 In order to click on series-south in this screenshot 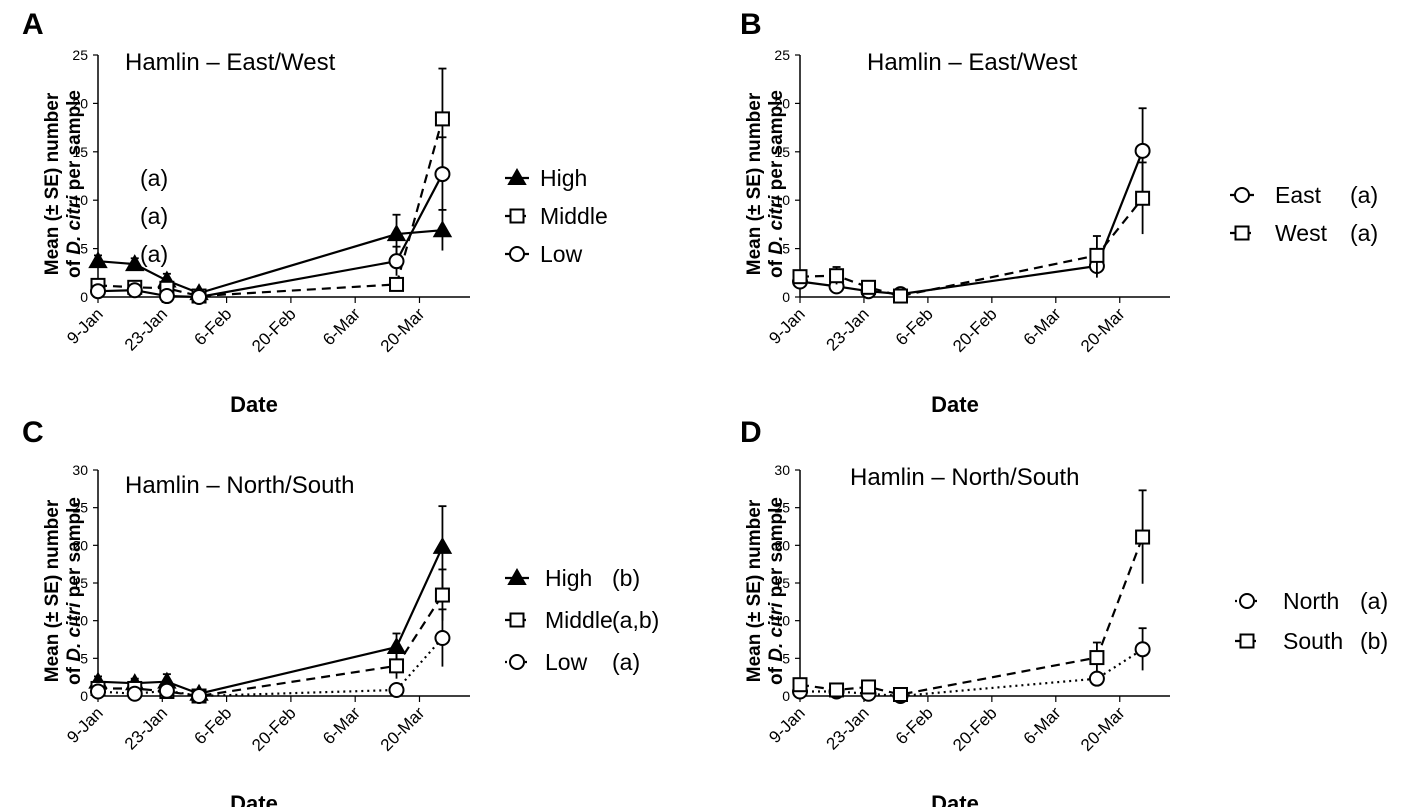, I will do `click(971, 595)`.